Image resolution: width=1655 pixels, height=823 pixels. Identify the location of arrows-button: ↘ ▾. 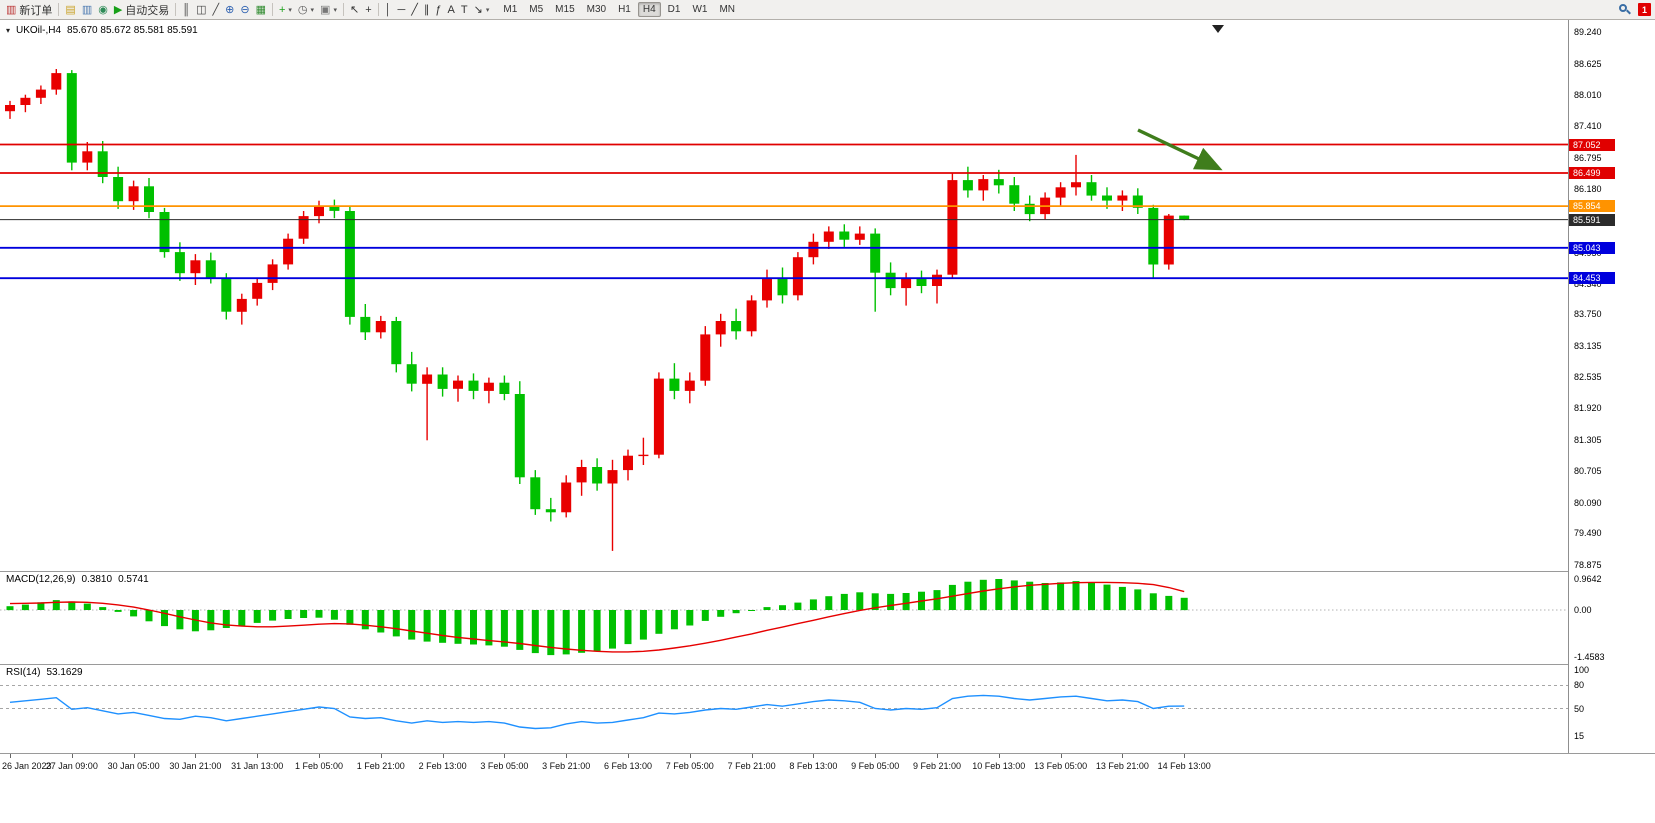
(482, 10).